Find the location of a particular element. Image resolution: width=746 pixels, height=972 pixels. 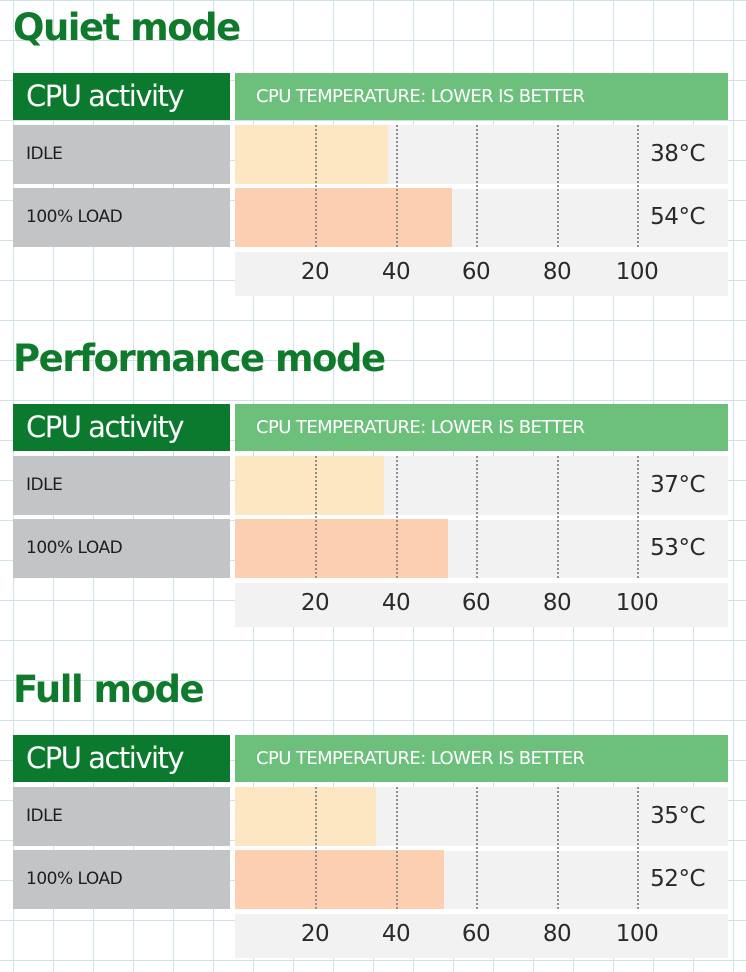

plot-area: 38°C 54°C 20 40 60 80 100 is located at coordinates (481, 210).